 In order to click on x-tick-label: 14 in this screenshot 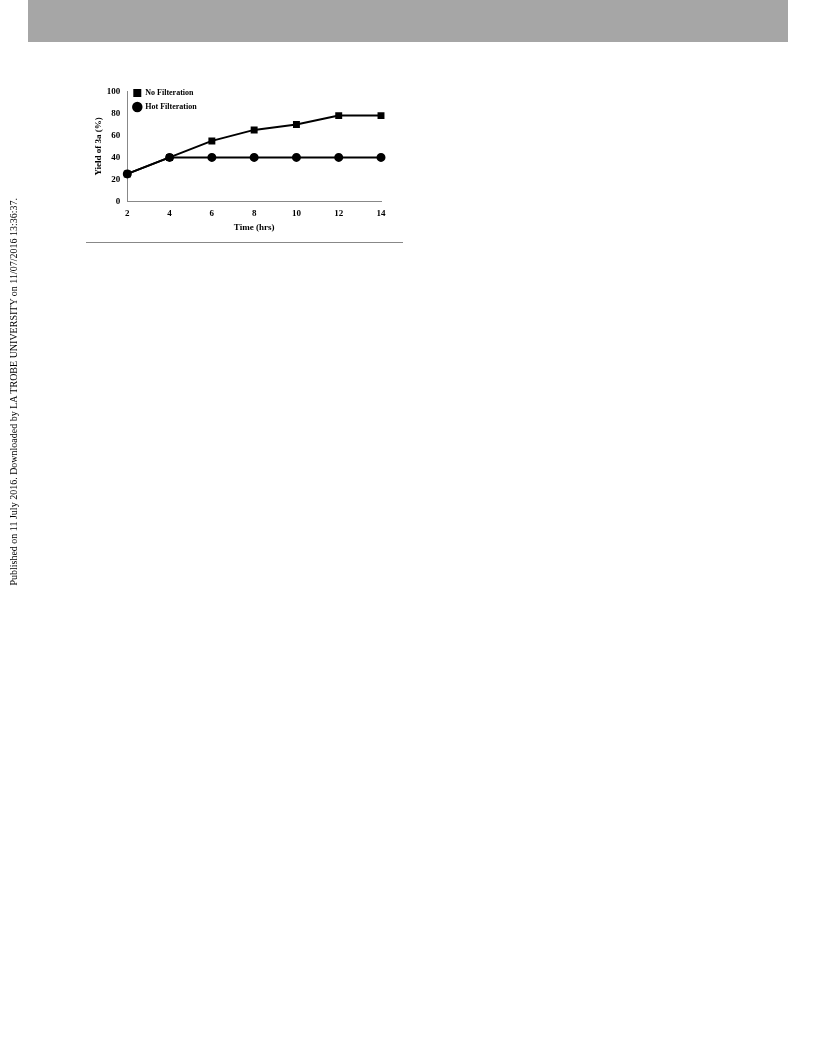, I will do `click(381, 213)`.